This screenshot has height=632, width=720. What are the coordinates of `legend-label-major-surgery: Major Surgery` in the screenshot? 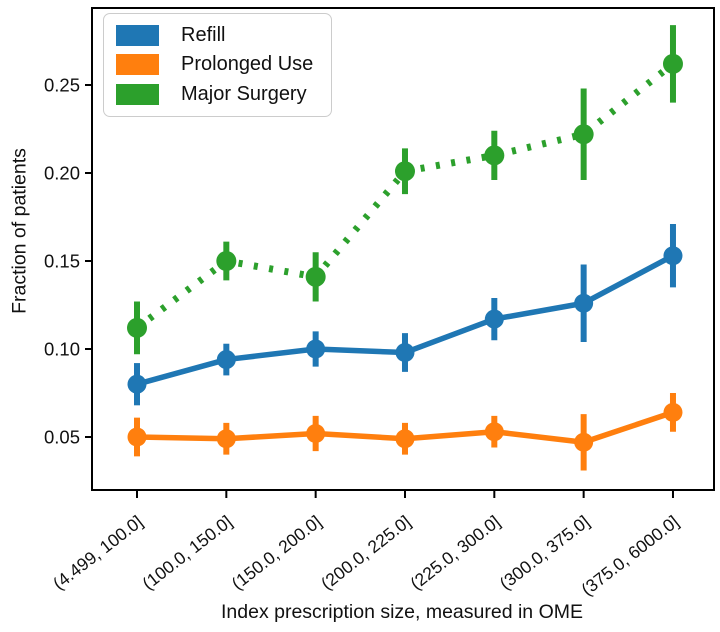 It's located at (244, 93).